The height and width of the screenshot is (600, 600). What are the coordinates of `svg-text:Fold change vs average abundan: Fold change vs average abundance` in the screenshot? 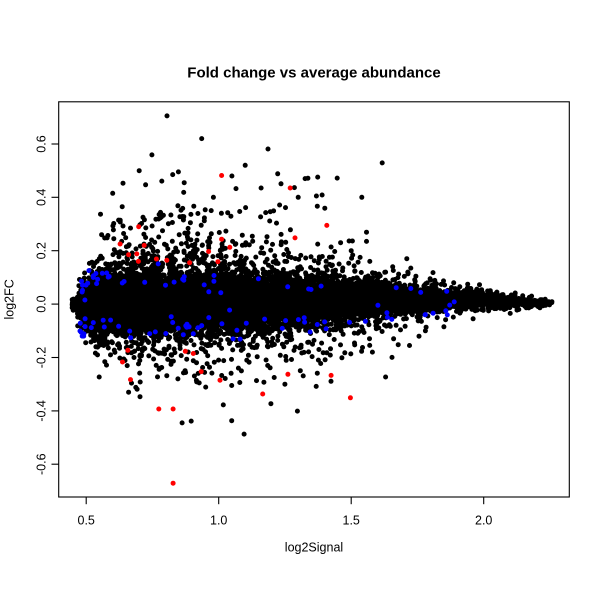 It's located at (313, 73).